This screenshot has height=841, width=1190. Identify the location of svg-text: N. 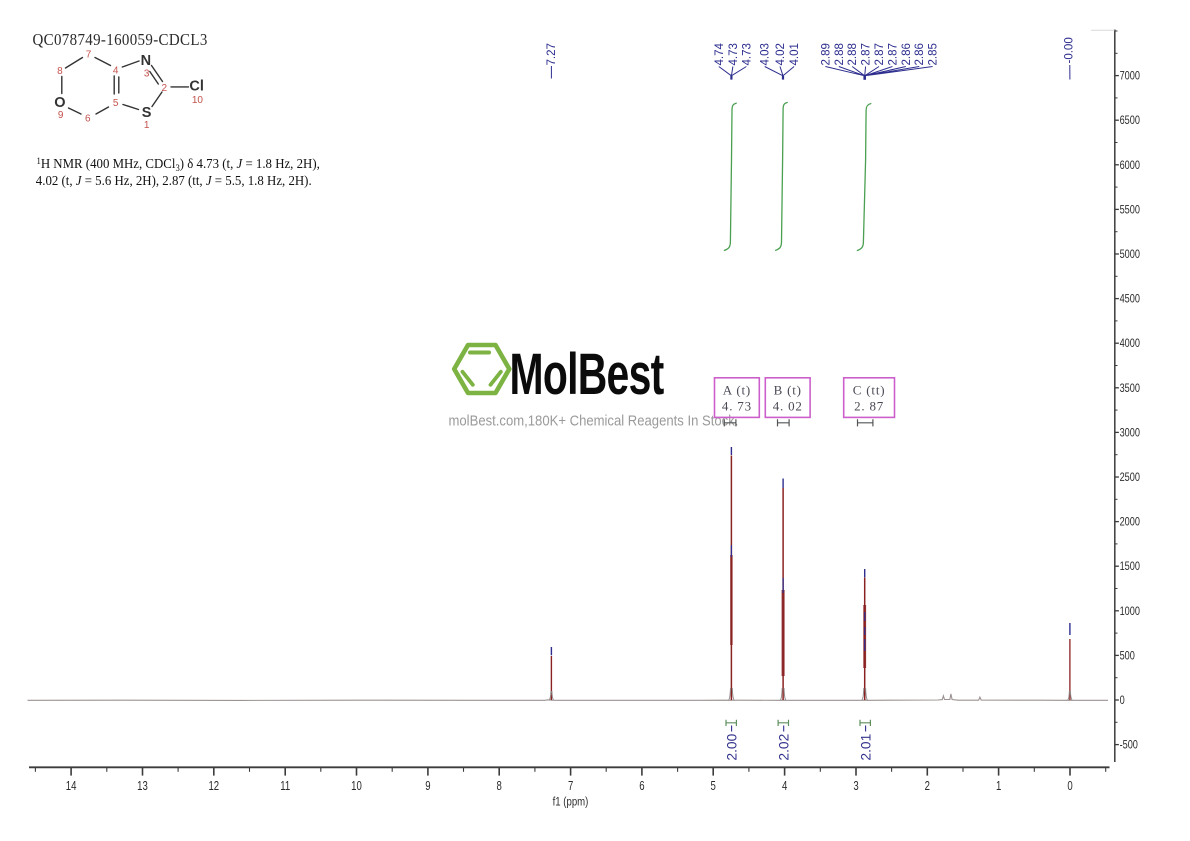
(146, 61).